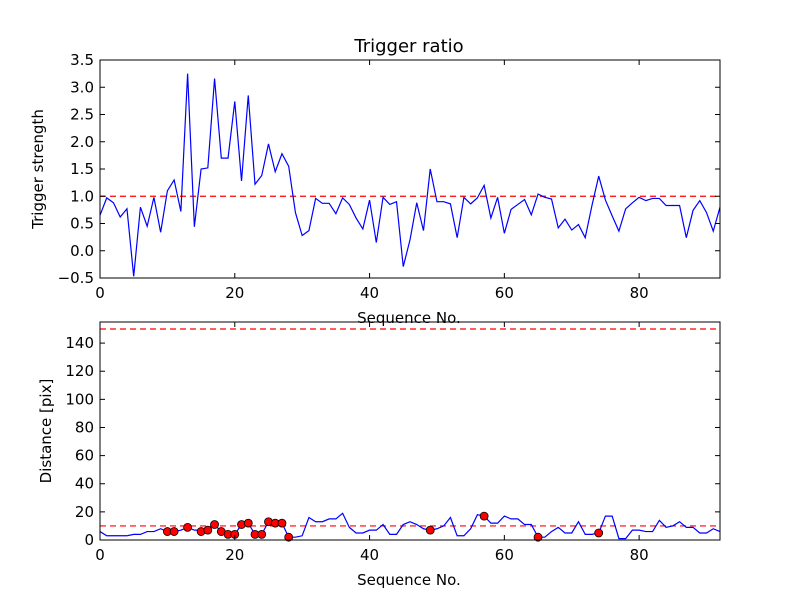 This screenshot has height=600, width=800. What do you see at coordinates (38, 169) in the screenshot?
I see `y-axis-label-top: Trigger strength` at bounding box center [38, 169].